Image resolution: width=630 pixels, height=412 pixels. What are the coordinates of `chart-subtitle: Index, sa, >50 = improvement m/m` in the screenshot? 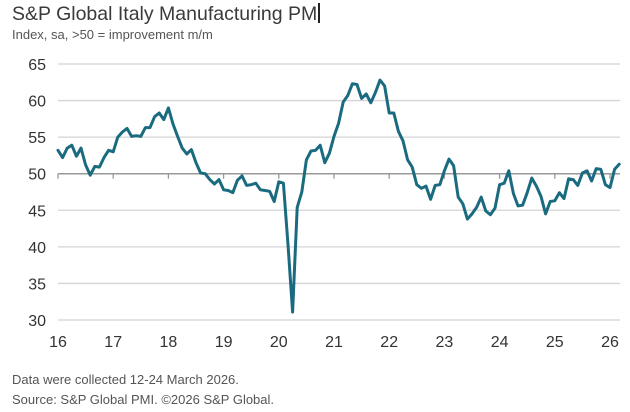 It's located at (112, 34).